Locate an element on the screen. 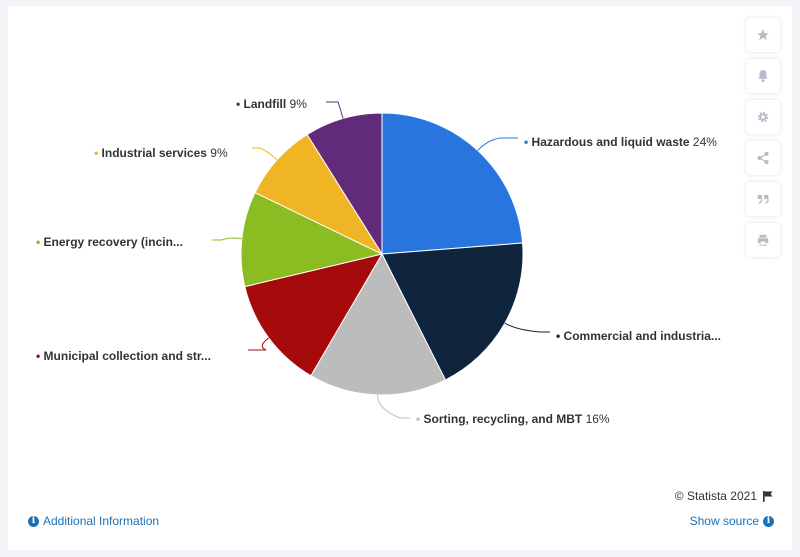 The height and width of the screenshot is (557, 800). additional-information-link: i Additional Information is located at coordinates (93, 521).